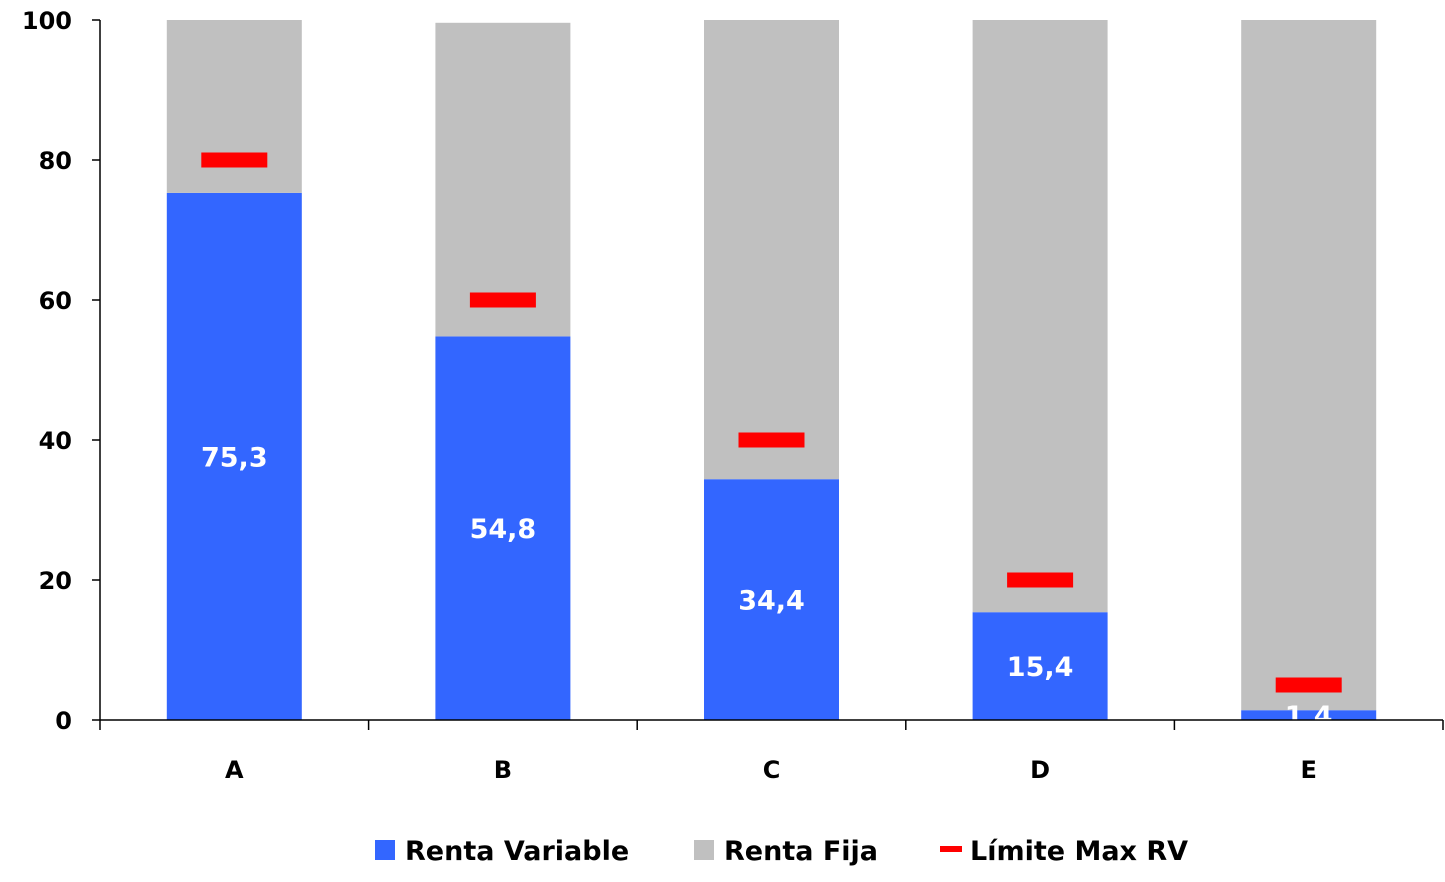 The image size is (1445, 882). I want to click on limit-marker-D, so click(1040, 580).